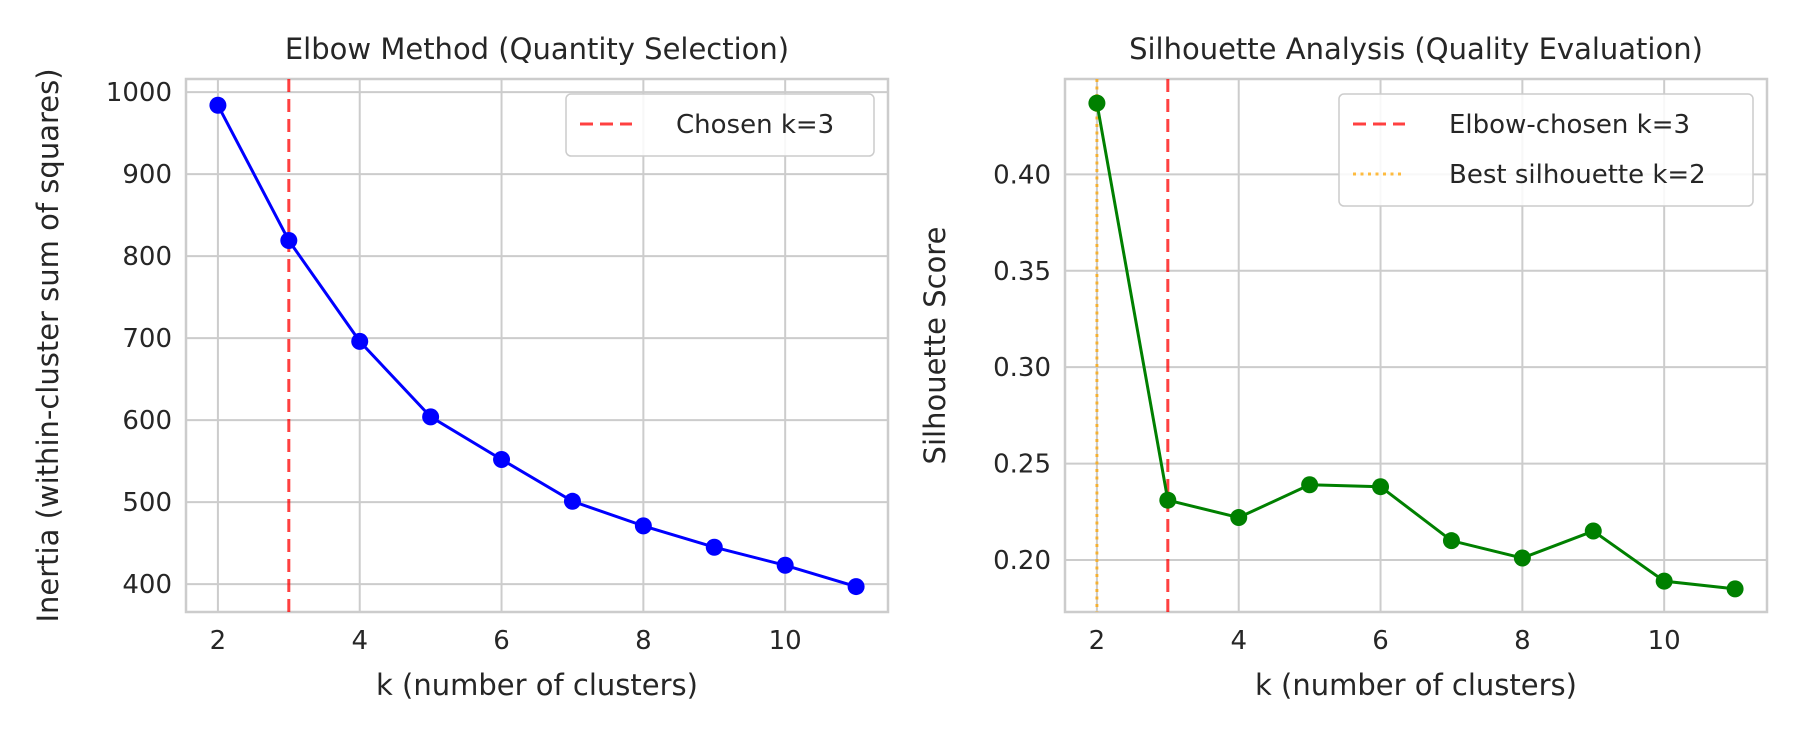  I want to click on y-tick-label: 500, so click(147, 503).